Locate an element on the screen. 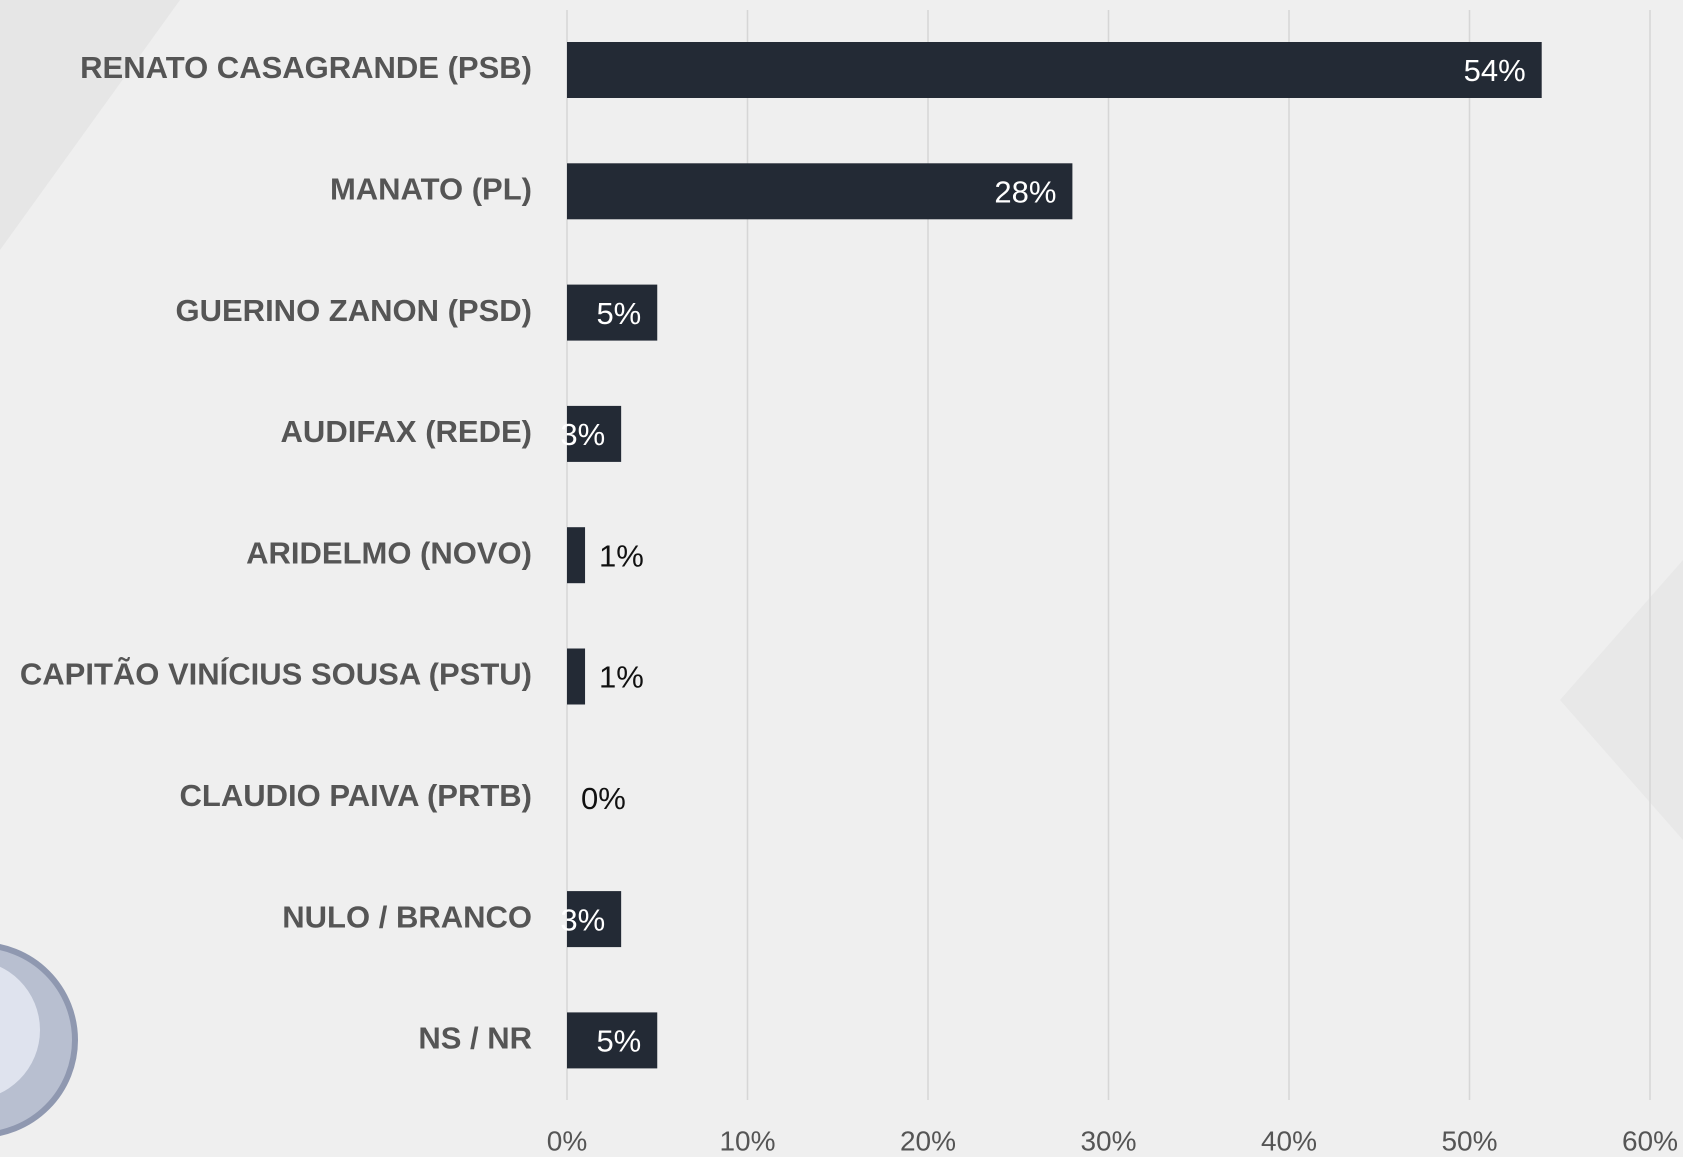 This screenshot has width=1683, height=1157. x-tick-label: 60% is located at coordinates (1650, 1140).